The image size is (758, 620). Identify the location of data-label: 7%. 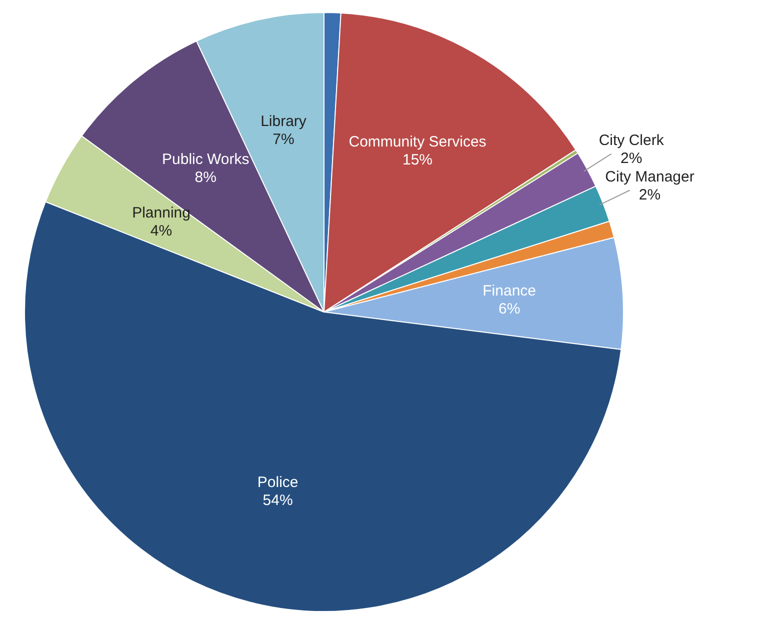
(283, 139).